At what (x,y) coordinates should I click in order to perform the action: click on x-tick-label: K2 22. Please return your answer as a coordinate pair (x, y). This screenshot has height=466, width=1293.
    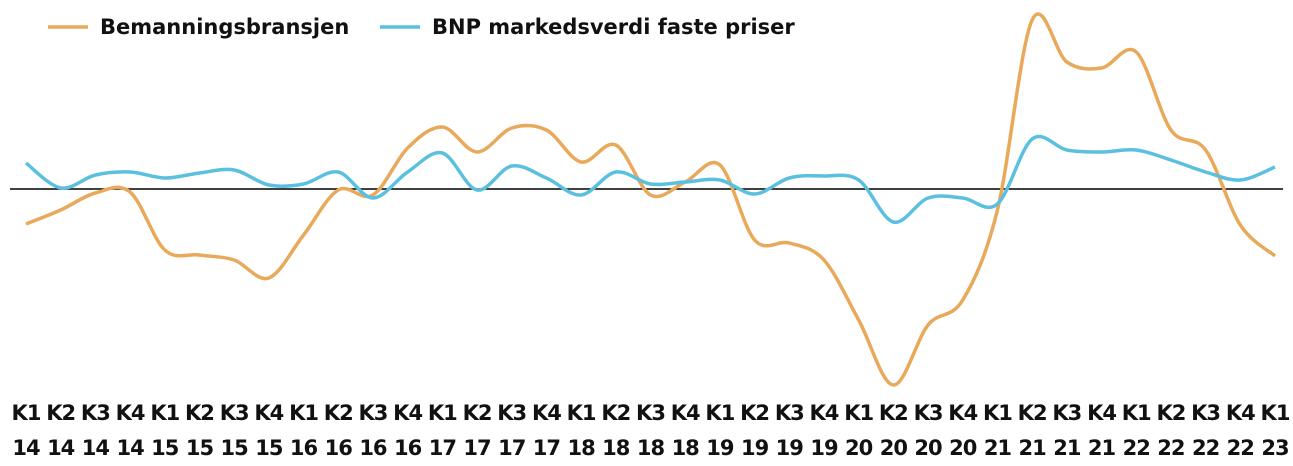
    Looking at the image, I should click on (1171, 430).